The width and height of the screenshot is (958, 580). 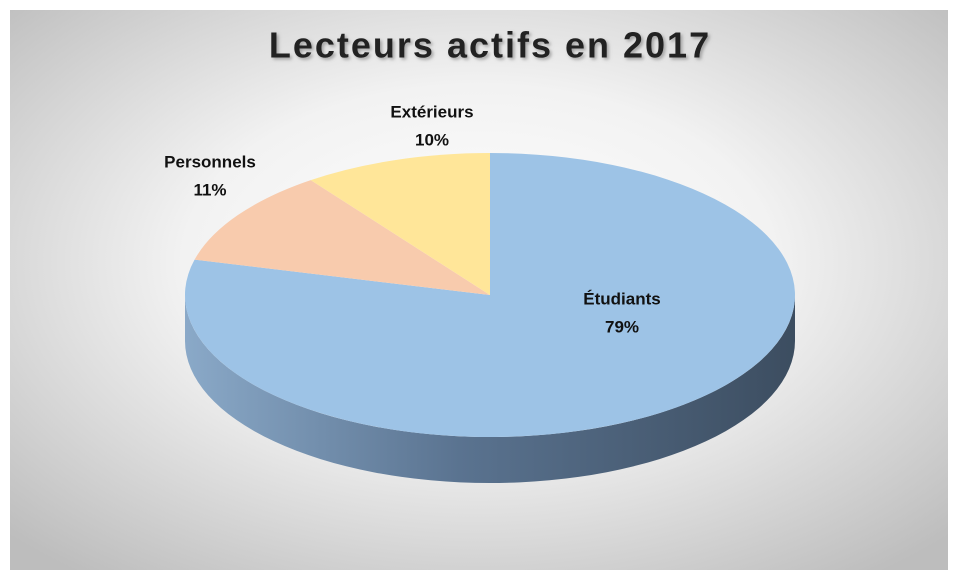 I want to click on chart-title: Lecteurs actifs en 2017, so click(x=490, y=45).